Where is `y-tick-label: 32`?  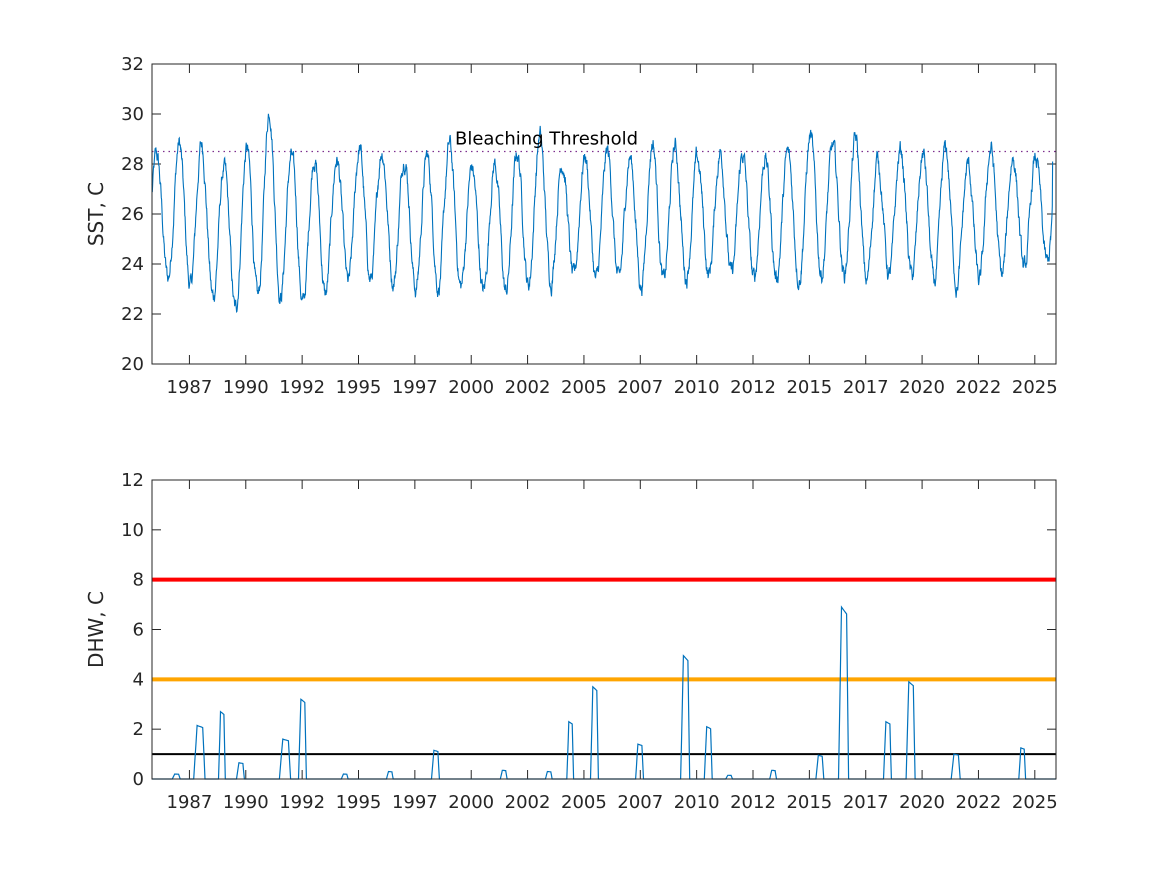
y-tick-label: 32 is located at coordinates (132, 64).